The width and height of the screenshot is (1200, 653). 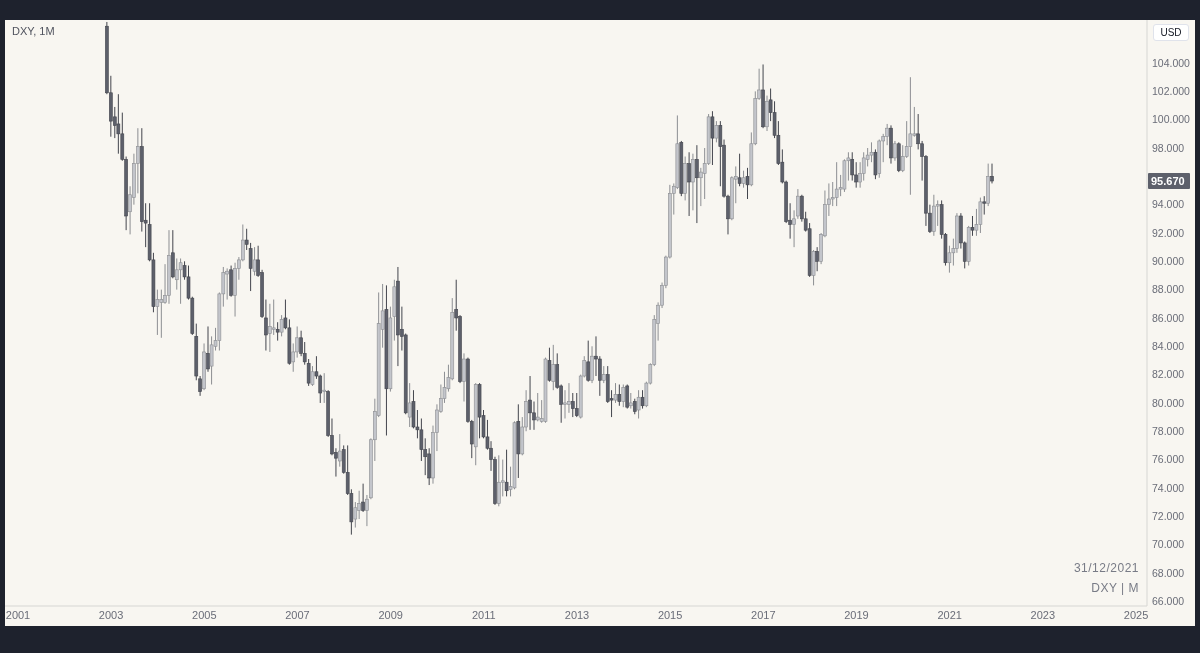 What do you see at coordinates (1168, 430) in the screenshot?
I see `y-tick-label: 78.000` at bounding box center [1168, 430].